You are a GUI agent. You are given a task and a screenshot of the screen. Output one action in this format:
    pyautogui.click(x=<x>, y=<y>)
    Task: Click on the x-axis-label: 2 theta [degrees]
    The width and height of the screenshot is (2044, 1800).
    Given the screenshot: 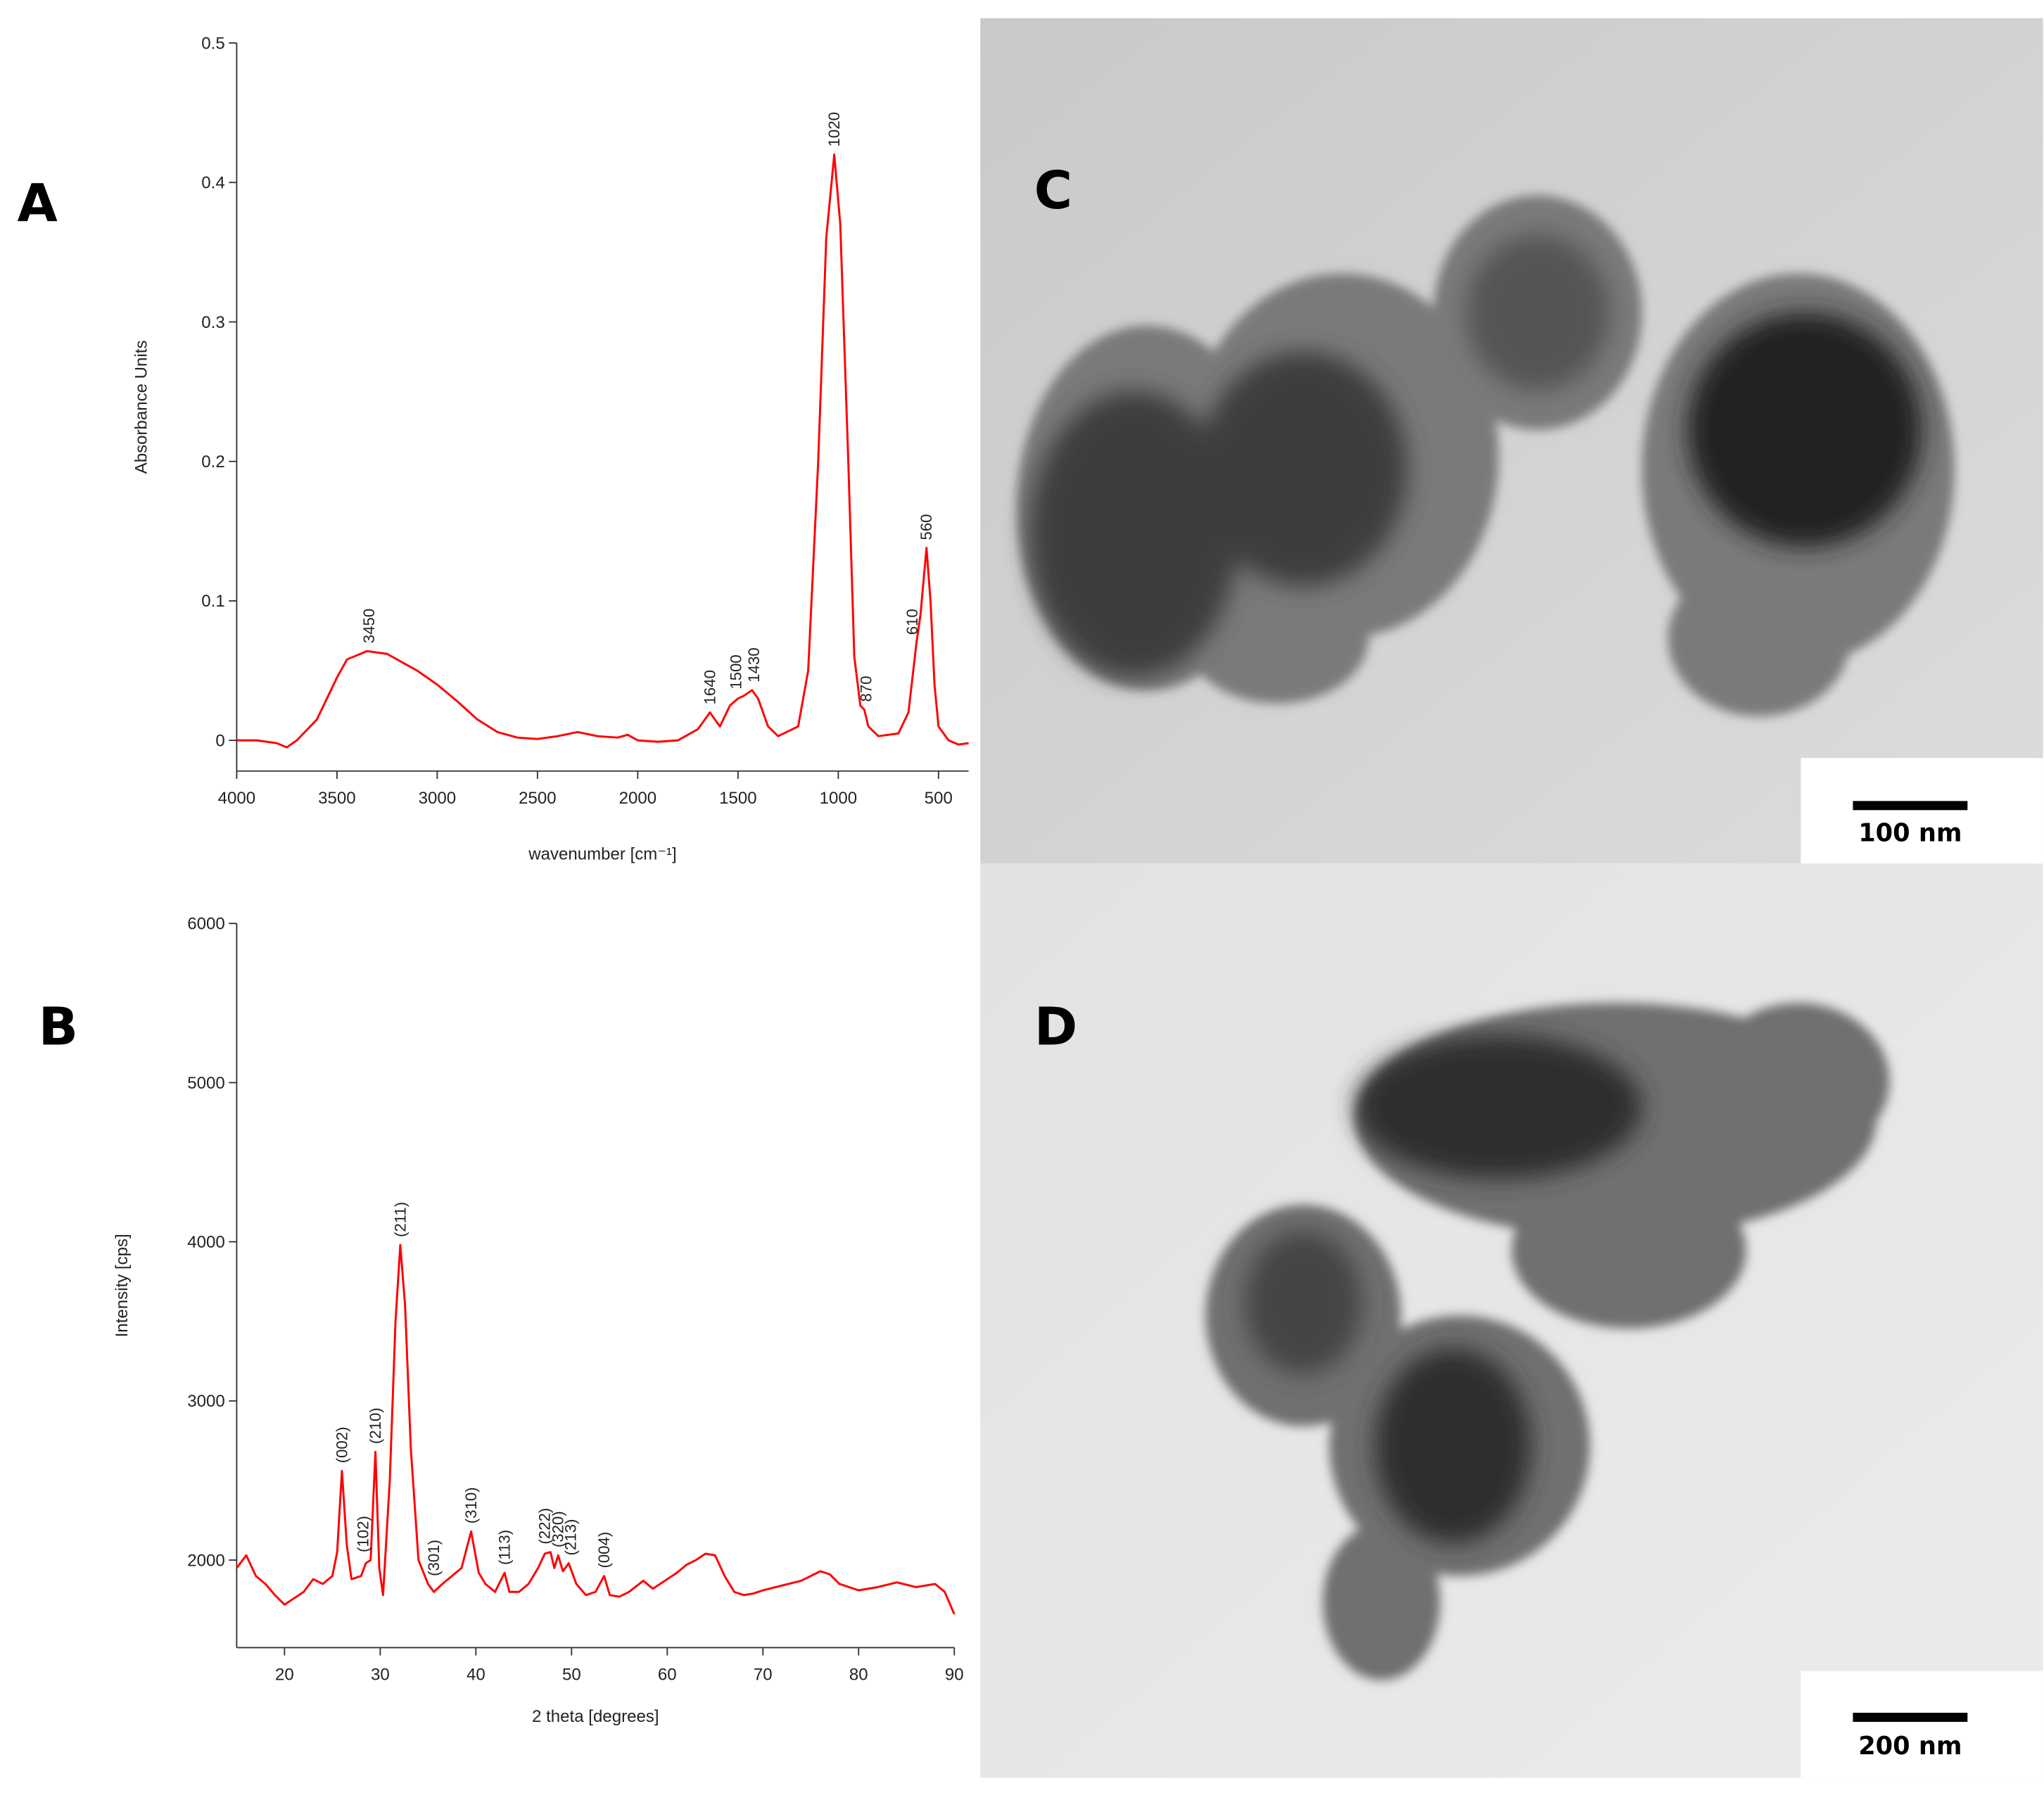 What is the action you would take?
    pyautogui.click(x=595, y=1716)
    